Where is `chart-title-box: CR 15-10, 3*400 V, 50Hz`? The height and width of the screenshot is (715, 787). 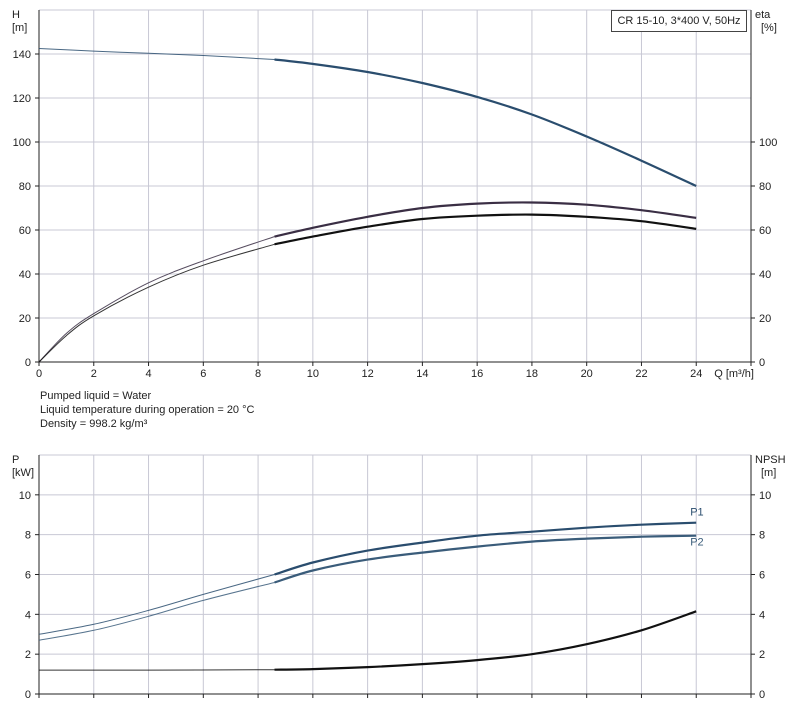 chart-title-box: CR 15-10, 3*400 V, 50Hz is located at coordinates (679, 21).